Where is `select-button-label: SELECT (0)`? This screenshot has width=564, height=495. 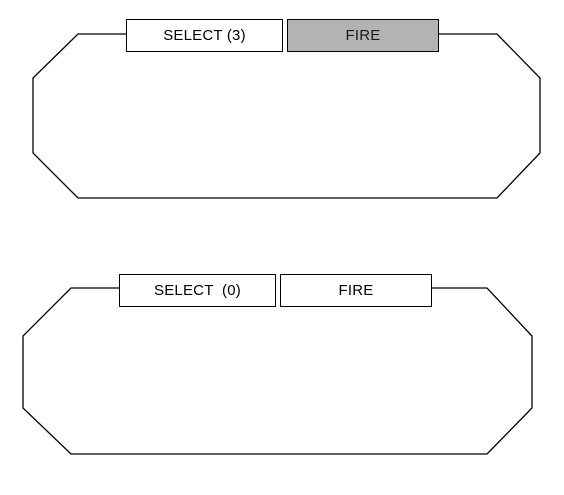 select-button-label: SELECT (0) is located at coordinates (197, 290).